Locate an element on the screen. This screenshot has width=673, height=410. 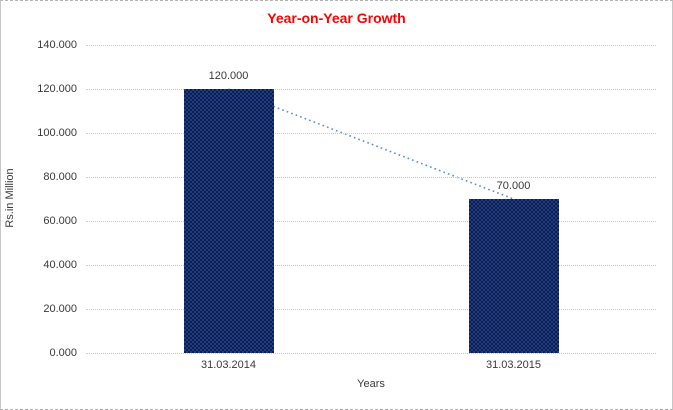
y-tick-label: 20.000 is located at coordinates (60, 309).